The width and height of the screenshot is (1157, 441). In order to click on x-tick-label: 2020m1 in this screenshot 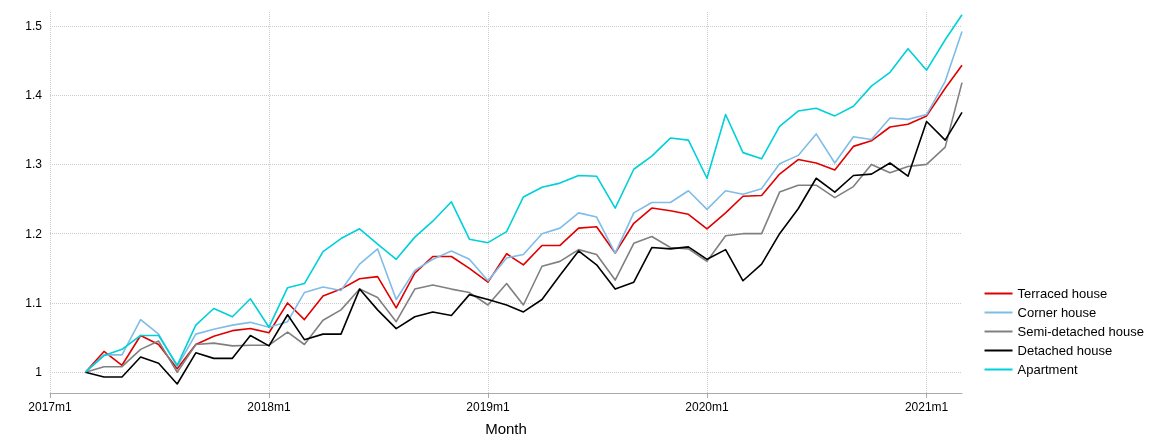, I will do `click(707, 407)`.